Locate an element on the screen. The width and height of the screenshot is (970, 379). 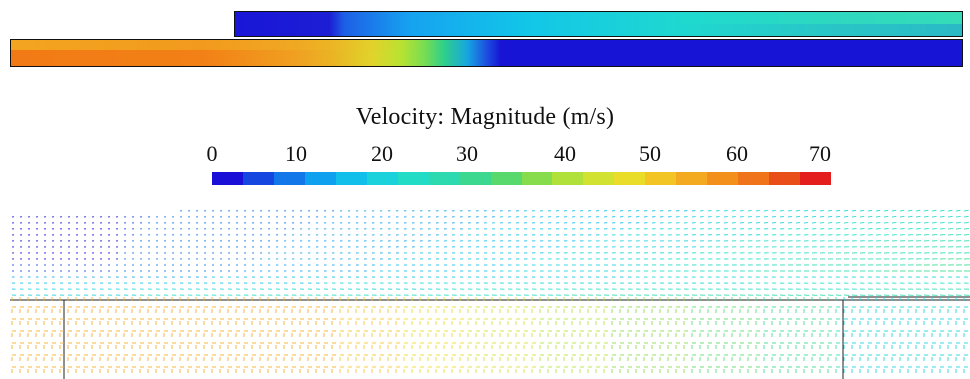
legend-title: Velocity: Magnitude (m/s) is located at coordinates (485, 117).